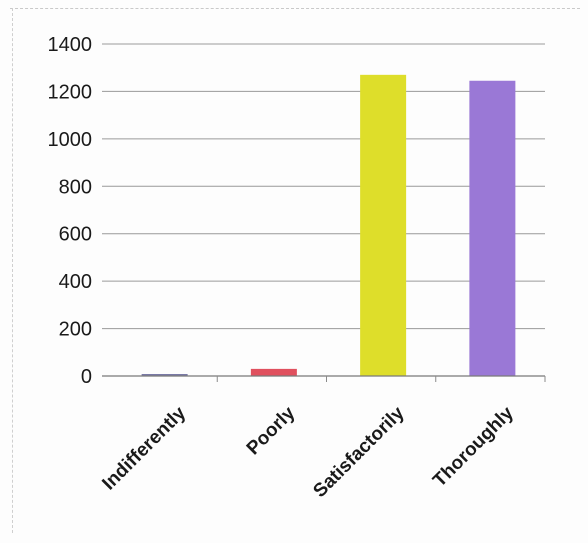 The image size is (588, 543). I want to click on bar-poorly, so click(273, 372).